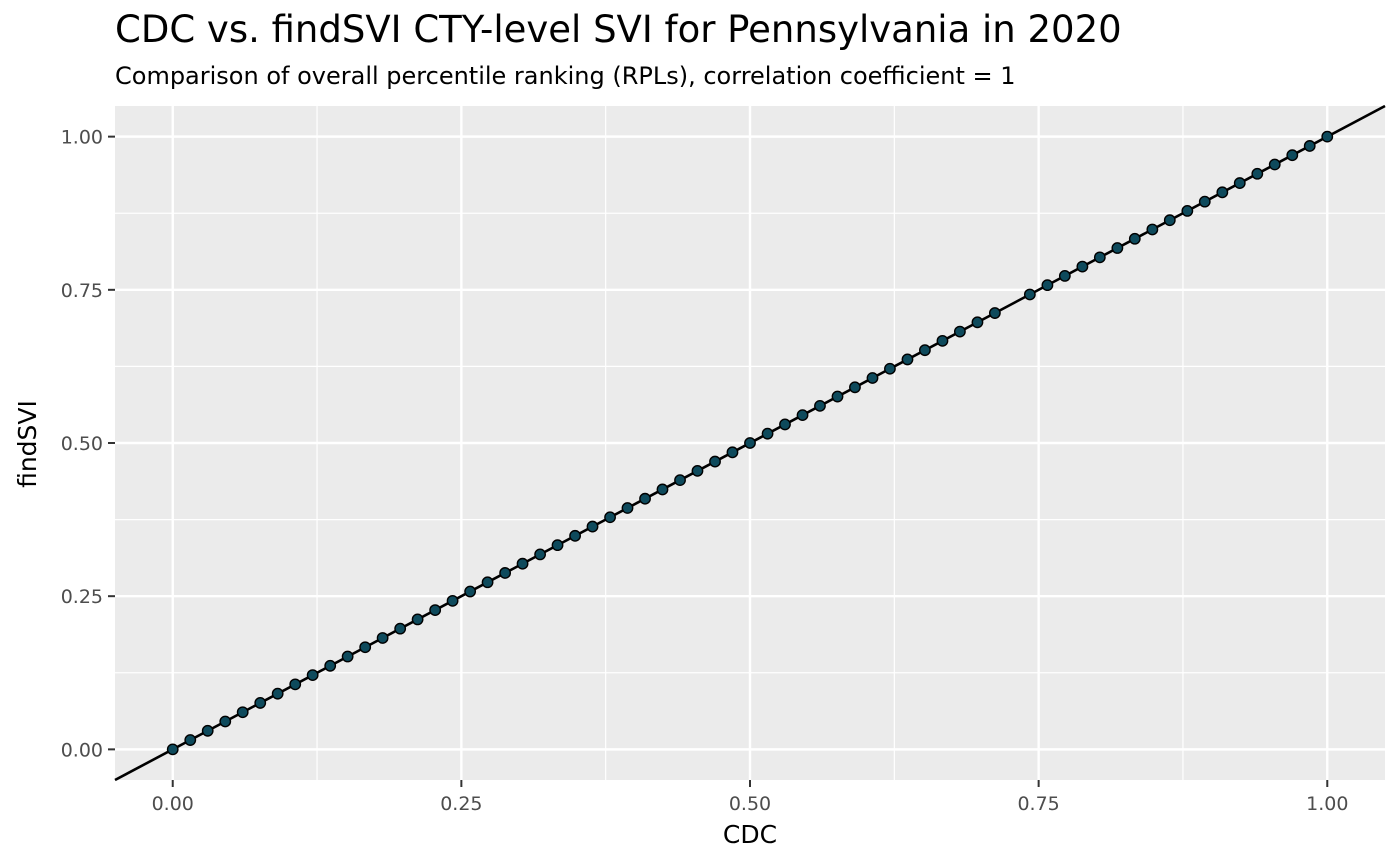 This screenshot has height=865, width=1400. I want to click on x-tick-label: 0.50, so click(750, 804).